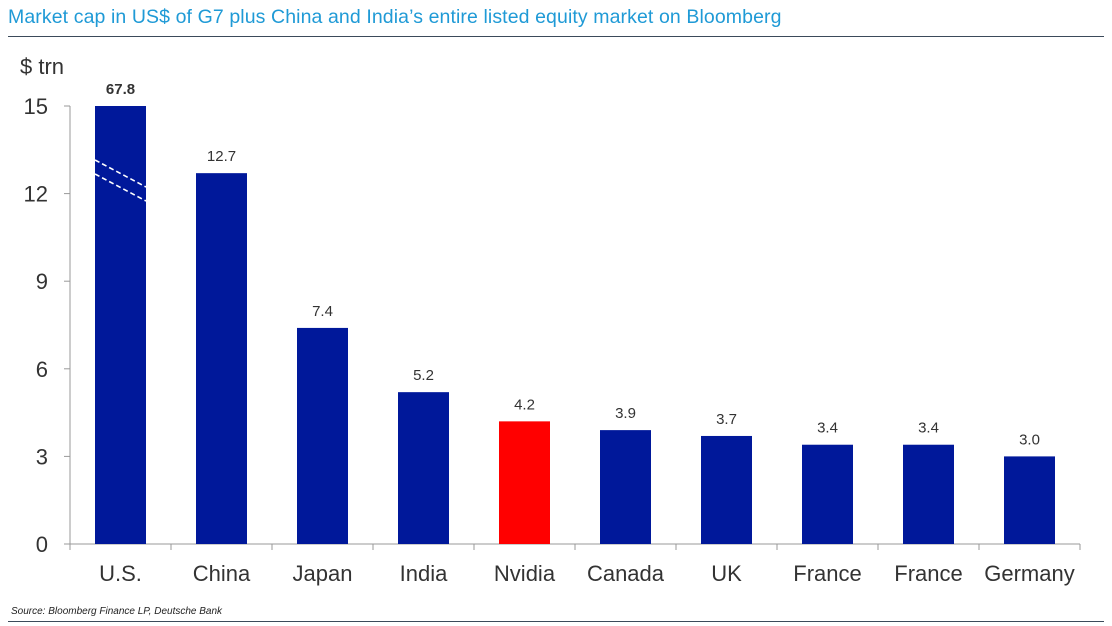  Describe the element at coordinates (524, 482) in the screenshot. I see `bar-nvidia` at that location.